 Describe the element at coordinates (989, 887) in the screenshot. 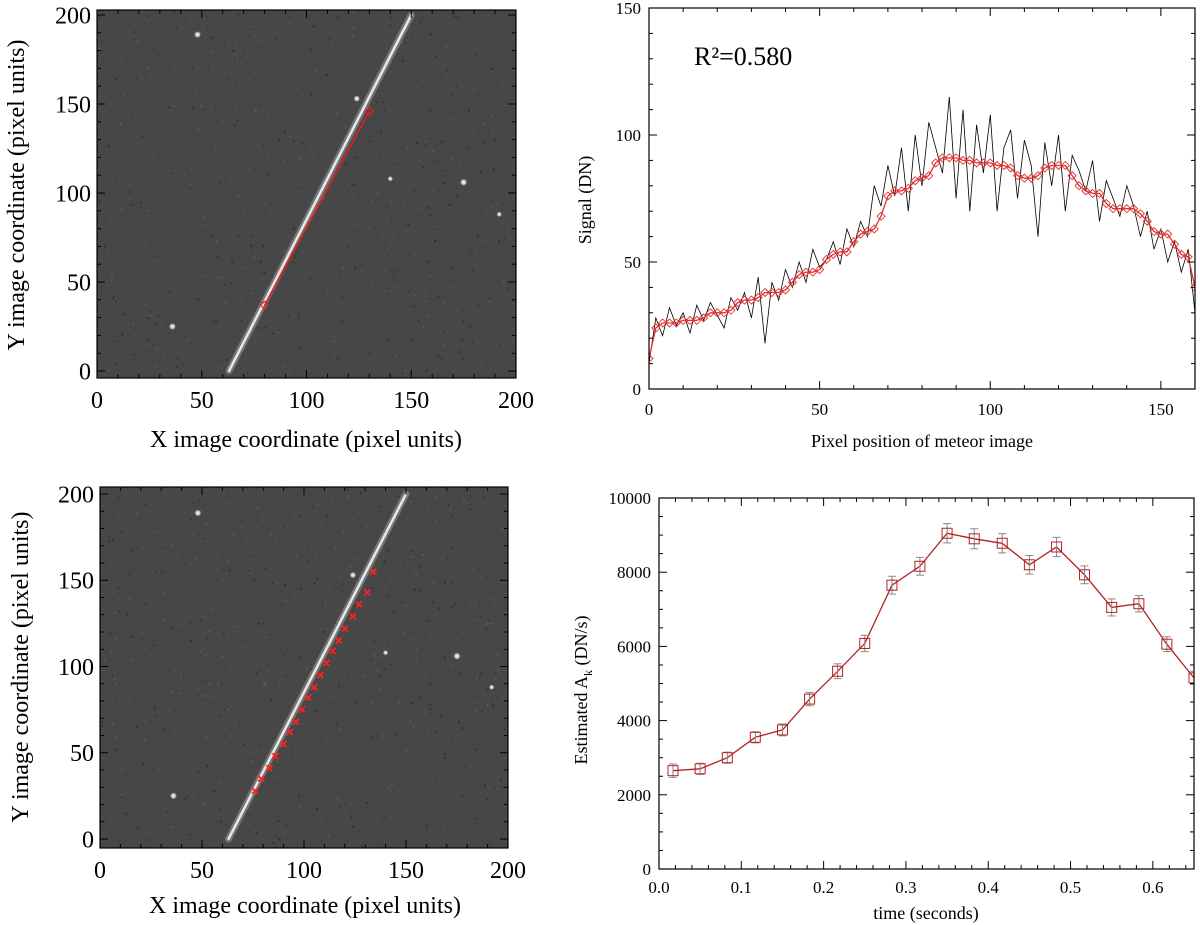

I see `x-tick-label: 0.4` at that location.